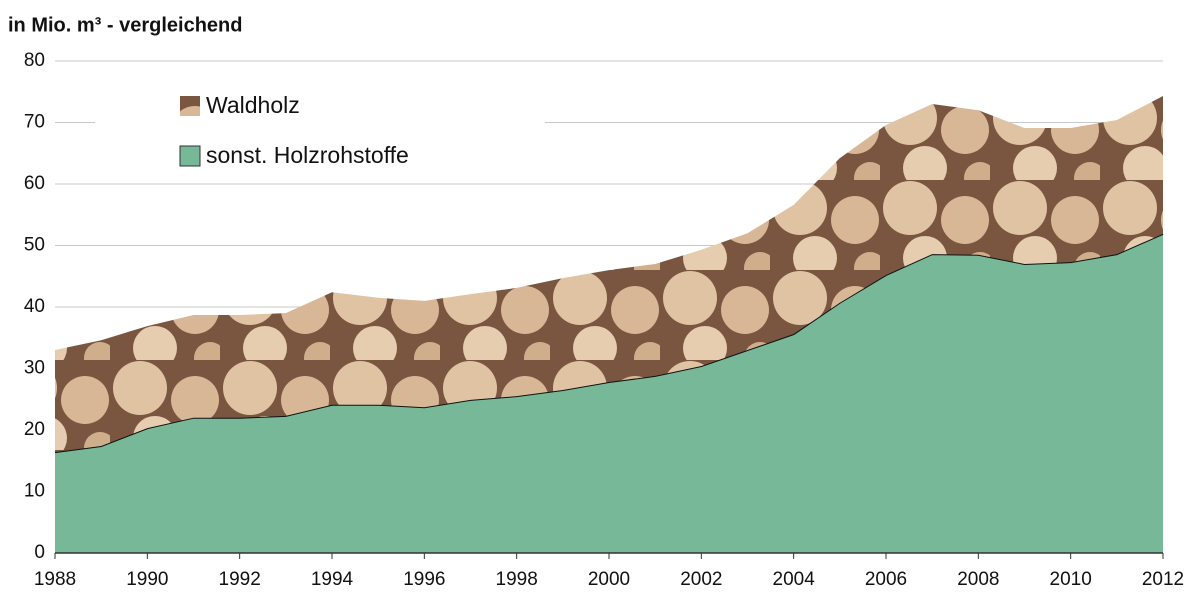 The image size is (1192, 599). I want to click on x-tick-label: 1992, so click(240, 579).